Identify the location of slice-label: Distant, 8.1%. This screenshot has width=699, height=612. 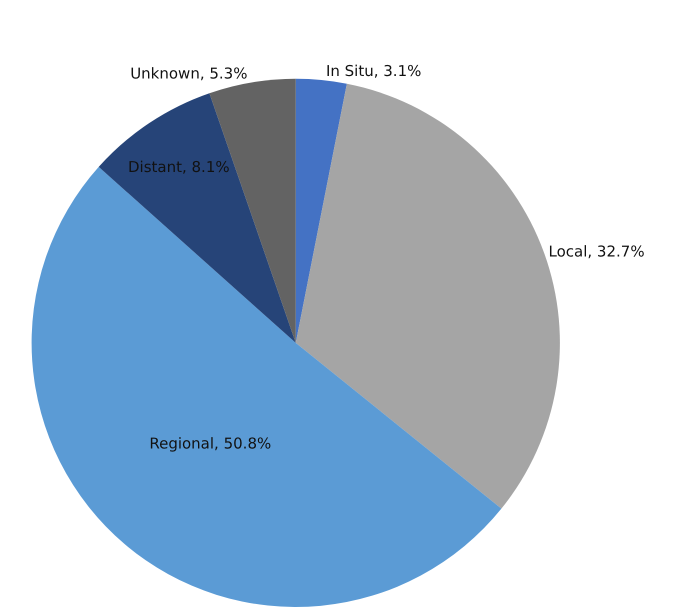
(179, 167).